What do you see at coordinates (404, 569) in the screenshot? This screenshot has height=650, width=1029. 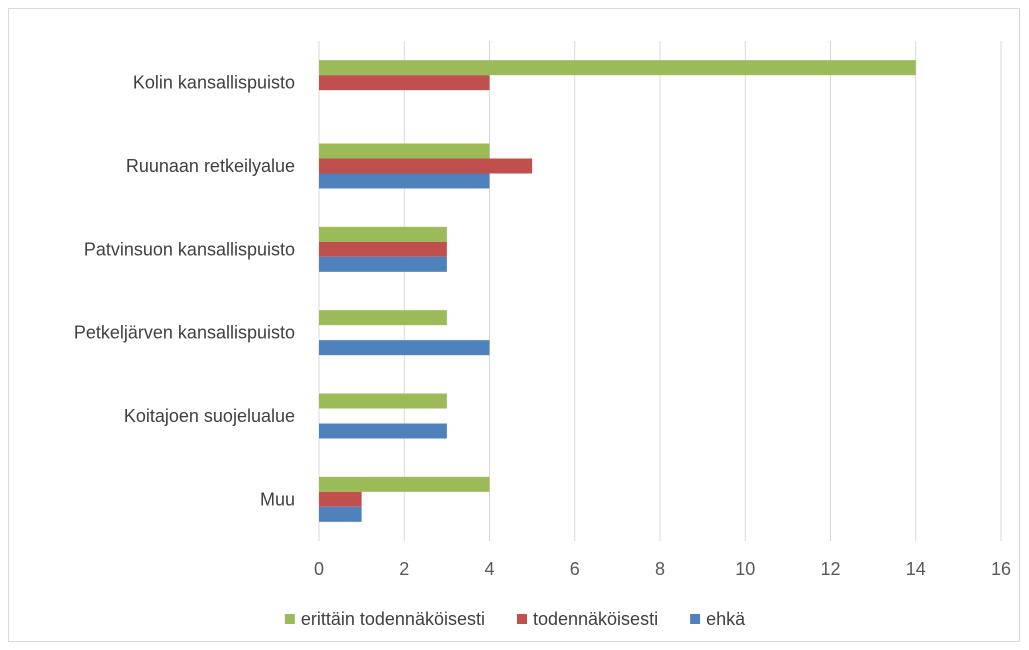 I see `x-tick-label: 2` at bounding box center [404, 569].